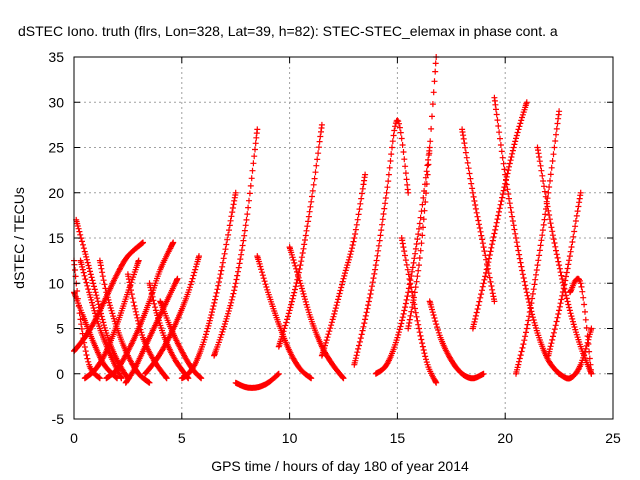 The height and width of the screenshot is (480, 640). What do you see at coordinates (60, 374) in the screenshot?
I see `y-tick-label: 0` at bounding box center [60, 374].